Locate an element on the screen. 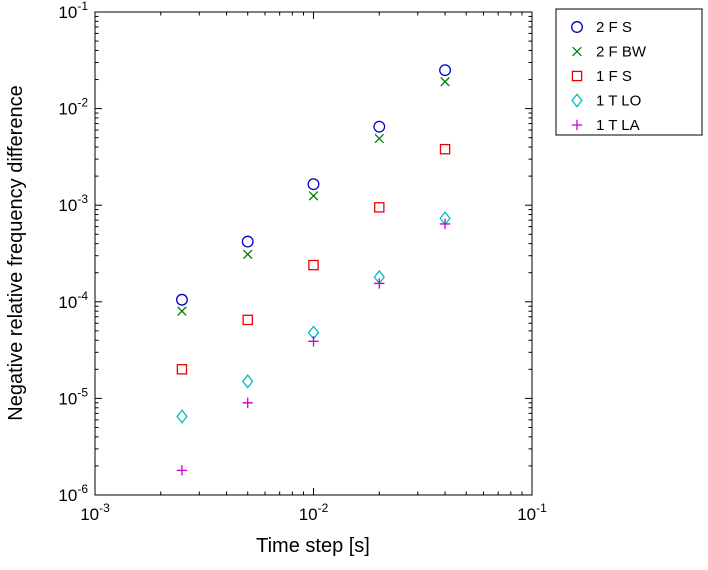 The image size is (708, 570). legend-item-label: 2 F BW is located at coordinates (621, 52).